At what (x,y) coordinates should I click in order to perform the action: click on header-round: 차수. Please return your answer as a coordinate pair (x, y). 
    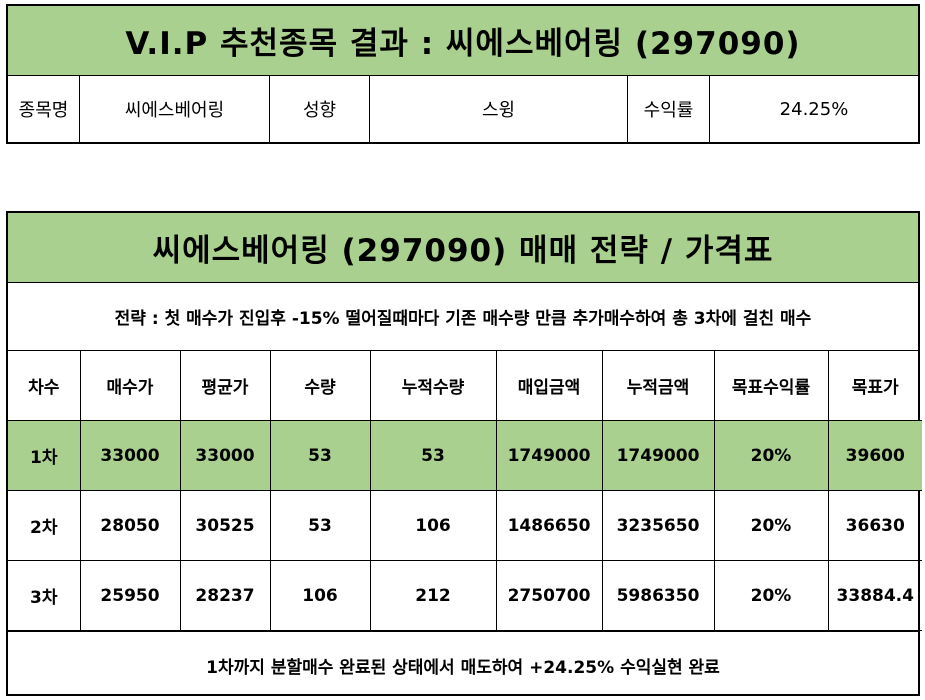
    Looking at the image, I should click on (44, 386).